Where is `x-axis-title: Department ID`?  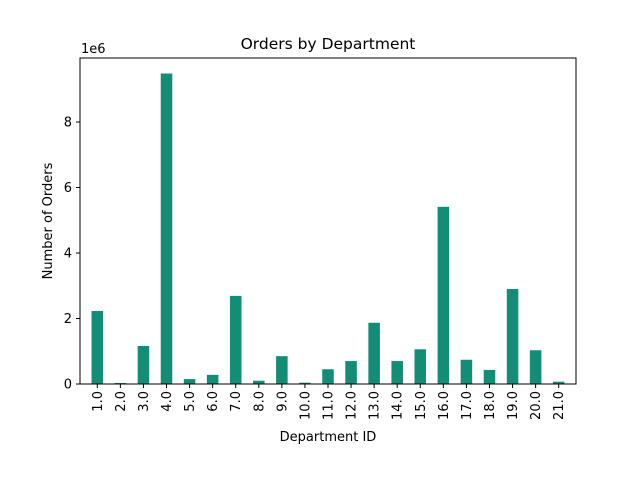 x-axis-title: Department ID is located at coordinates (328, 437).